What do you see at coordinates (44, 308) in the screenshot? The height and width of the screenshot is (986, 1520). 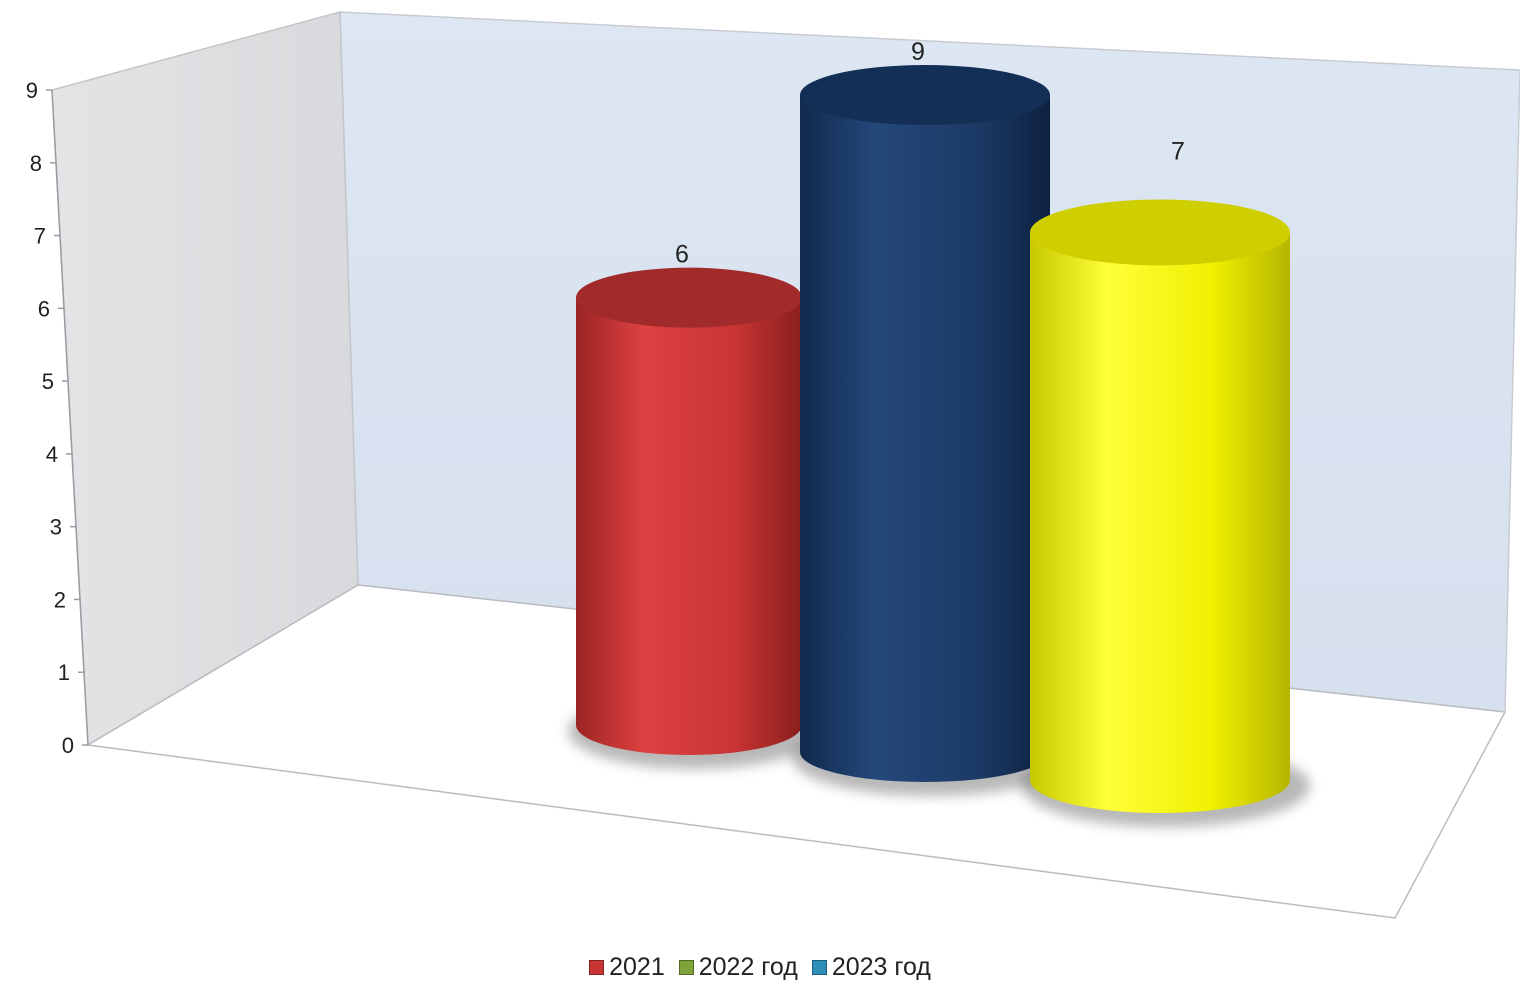 I see `y-tick-label: 6` at bounding box center [44, 308].